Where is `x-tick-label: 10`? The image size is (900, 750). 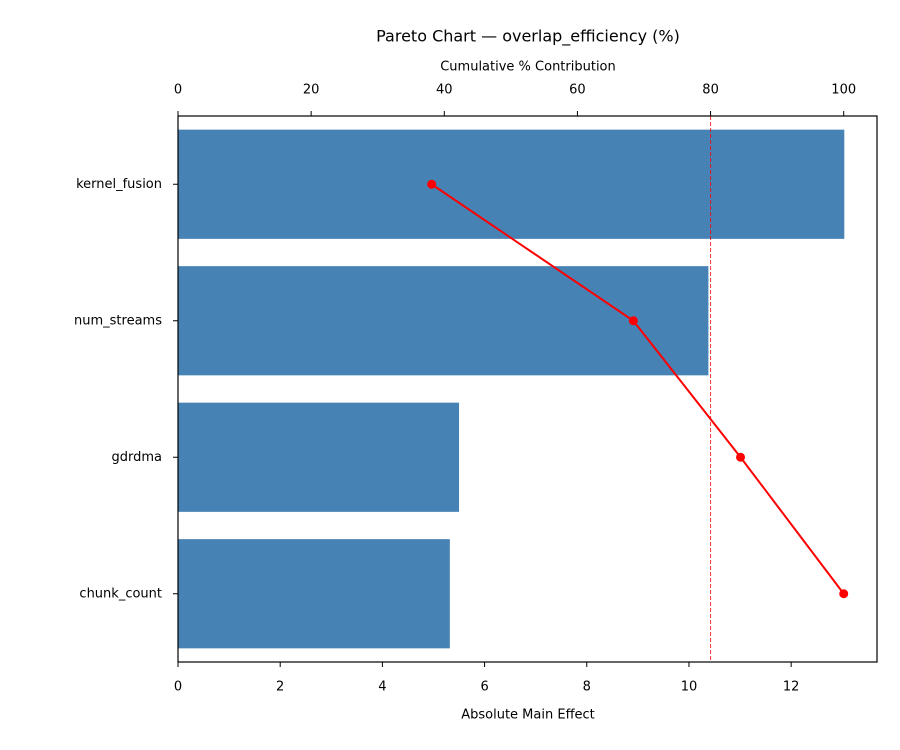
x-tick-label: 10 is located at coordinates (689, 687).